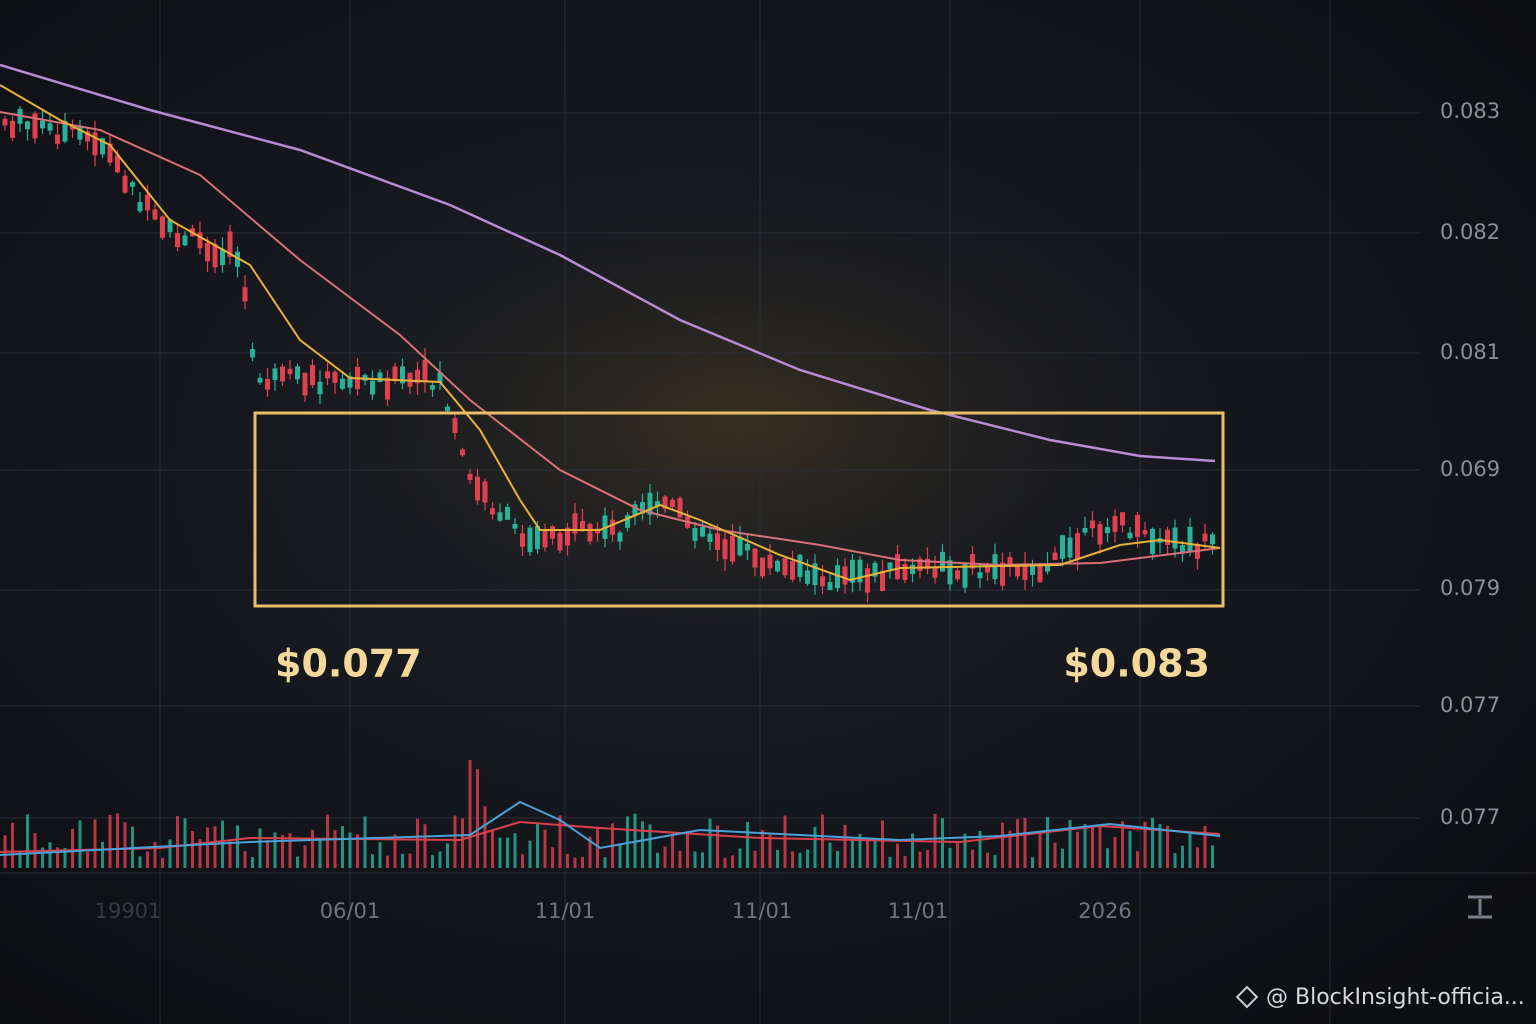 The height and width of the screenshot is (1024, 1536). What do you see at coordinates (1470, 588) in the screenshot?
I see `price-label: 0.079` at bounding box center [1470, 588].